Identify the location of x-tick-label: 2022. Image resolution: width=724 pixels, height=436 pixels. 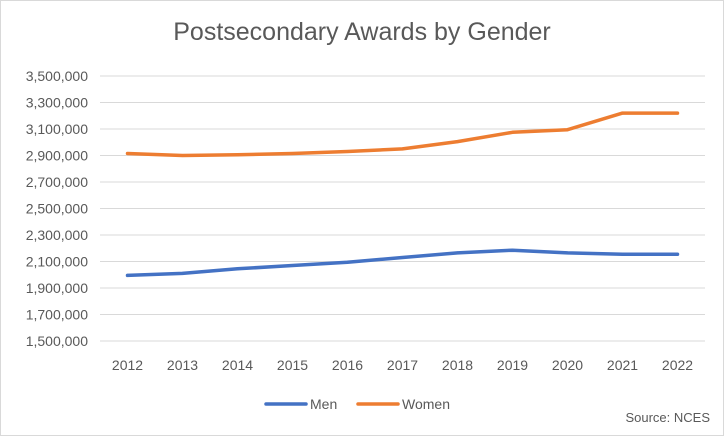
(677, 365).